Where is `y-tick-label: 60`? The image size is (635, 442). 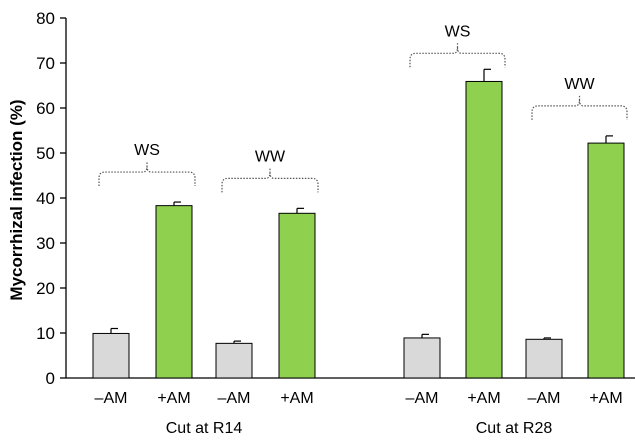
y-tick-label: 60 is located at coordinates (45, 108).